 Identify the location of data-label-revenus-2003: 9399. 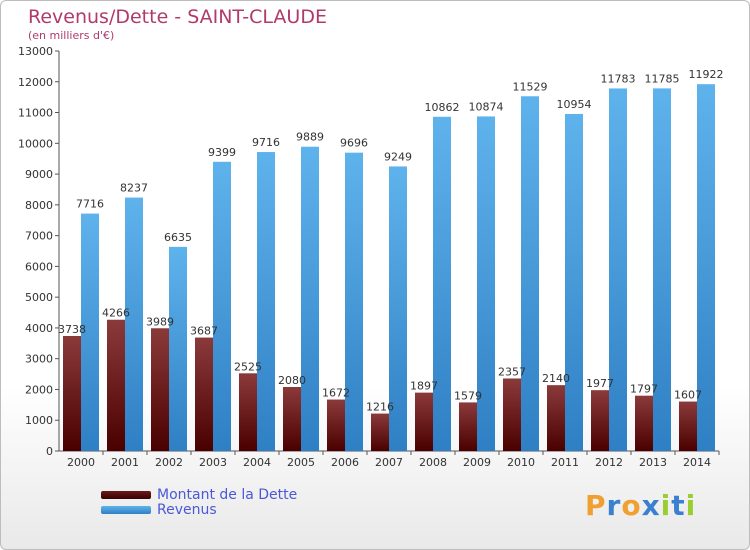
(222, 152).